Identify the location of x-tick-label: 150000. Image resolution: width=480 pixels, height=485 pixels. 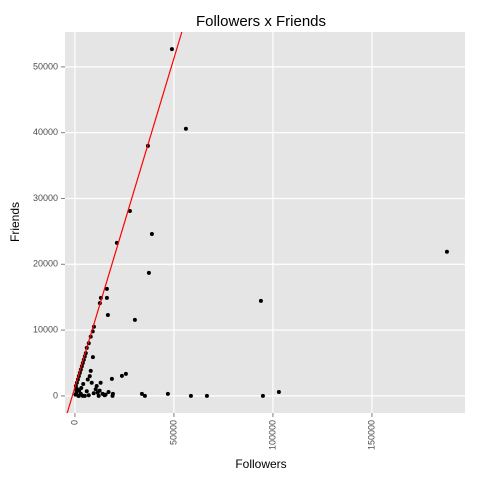
(371, 435).